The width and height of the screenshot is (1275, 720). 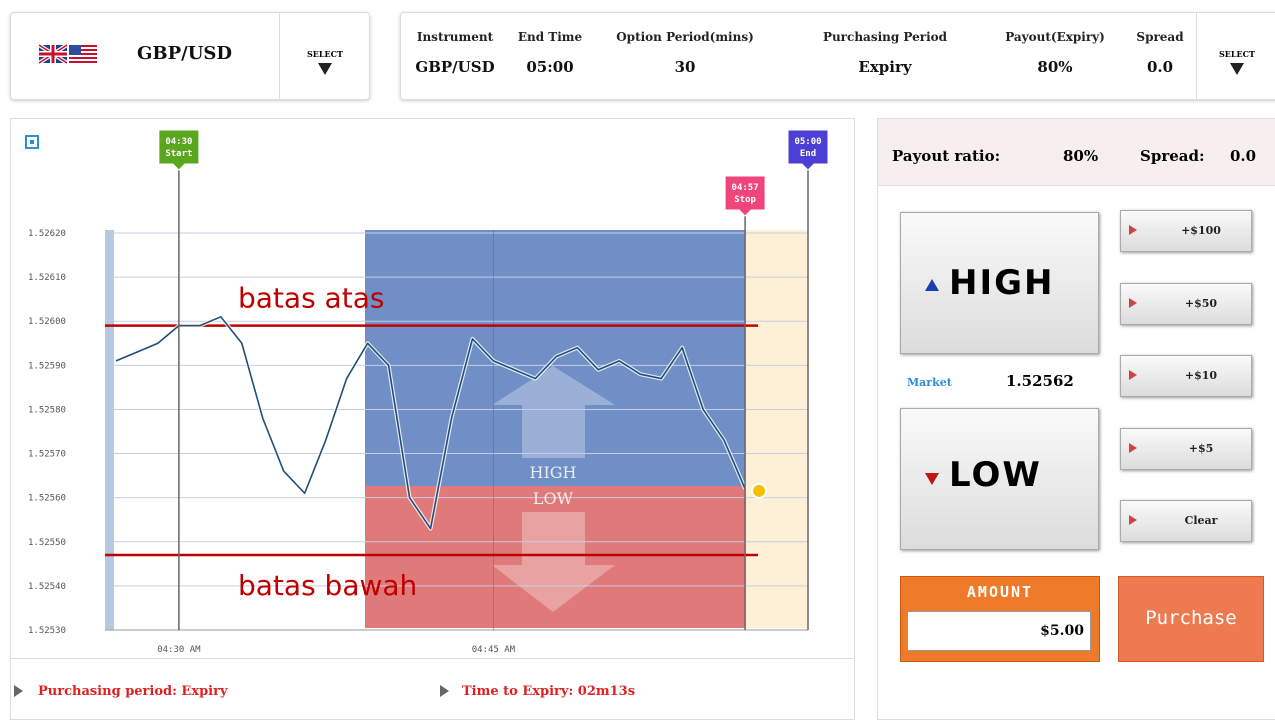 What do you see at coordinates (1160, 67) in the screenshot?
I see `field-value: 0.0` at bounding box center [1160, 67].